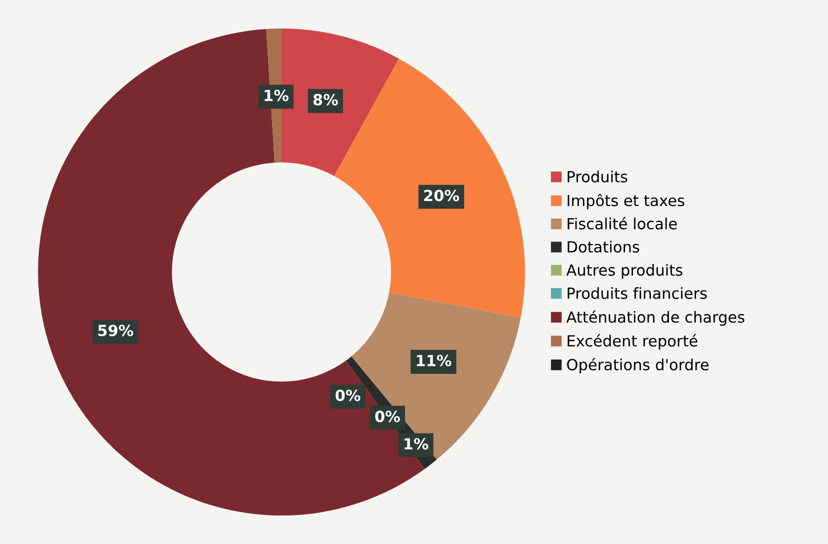 The width and height of the screenshot is (828, 544). I want to click on data-label: 8%, so click(325, 100).